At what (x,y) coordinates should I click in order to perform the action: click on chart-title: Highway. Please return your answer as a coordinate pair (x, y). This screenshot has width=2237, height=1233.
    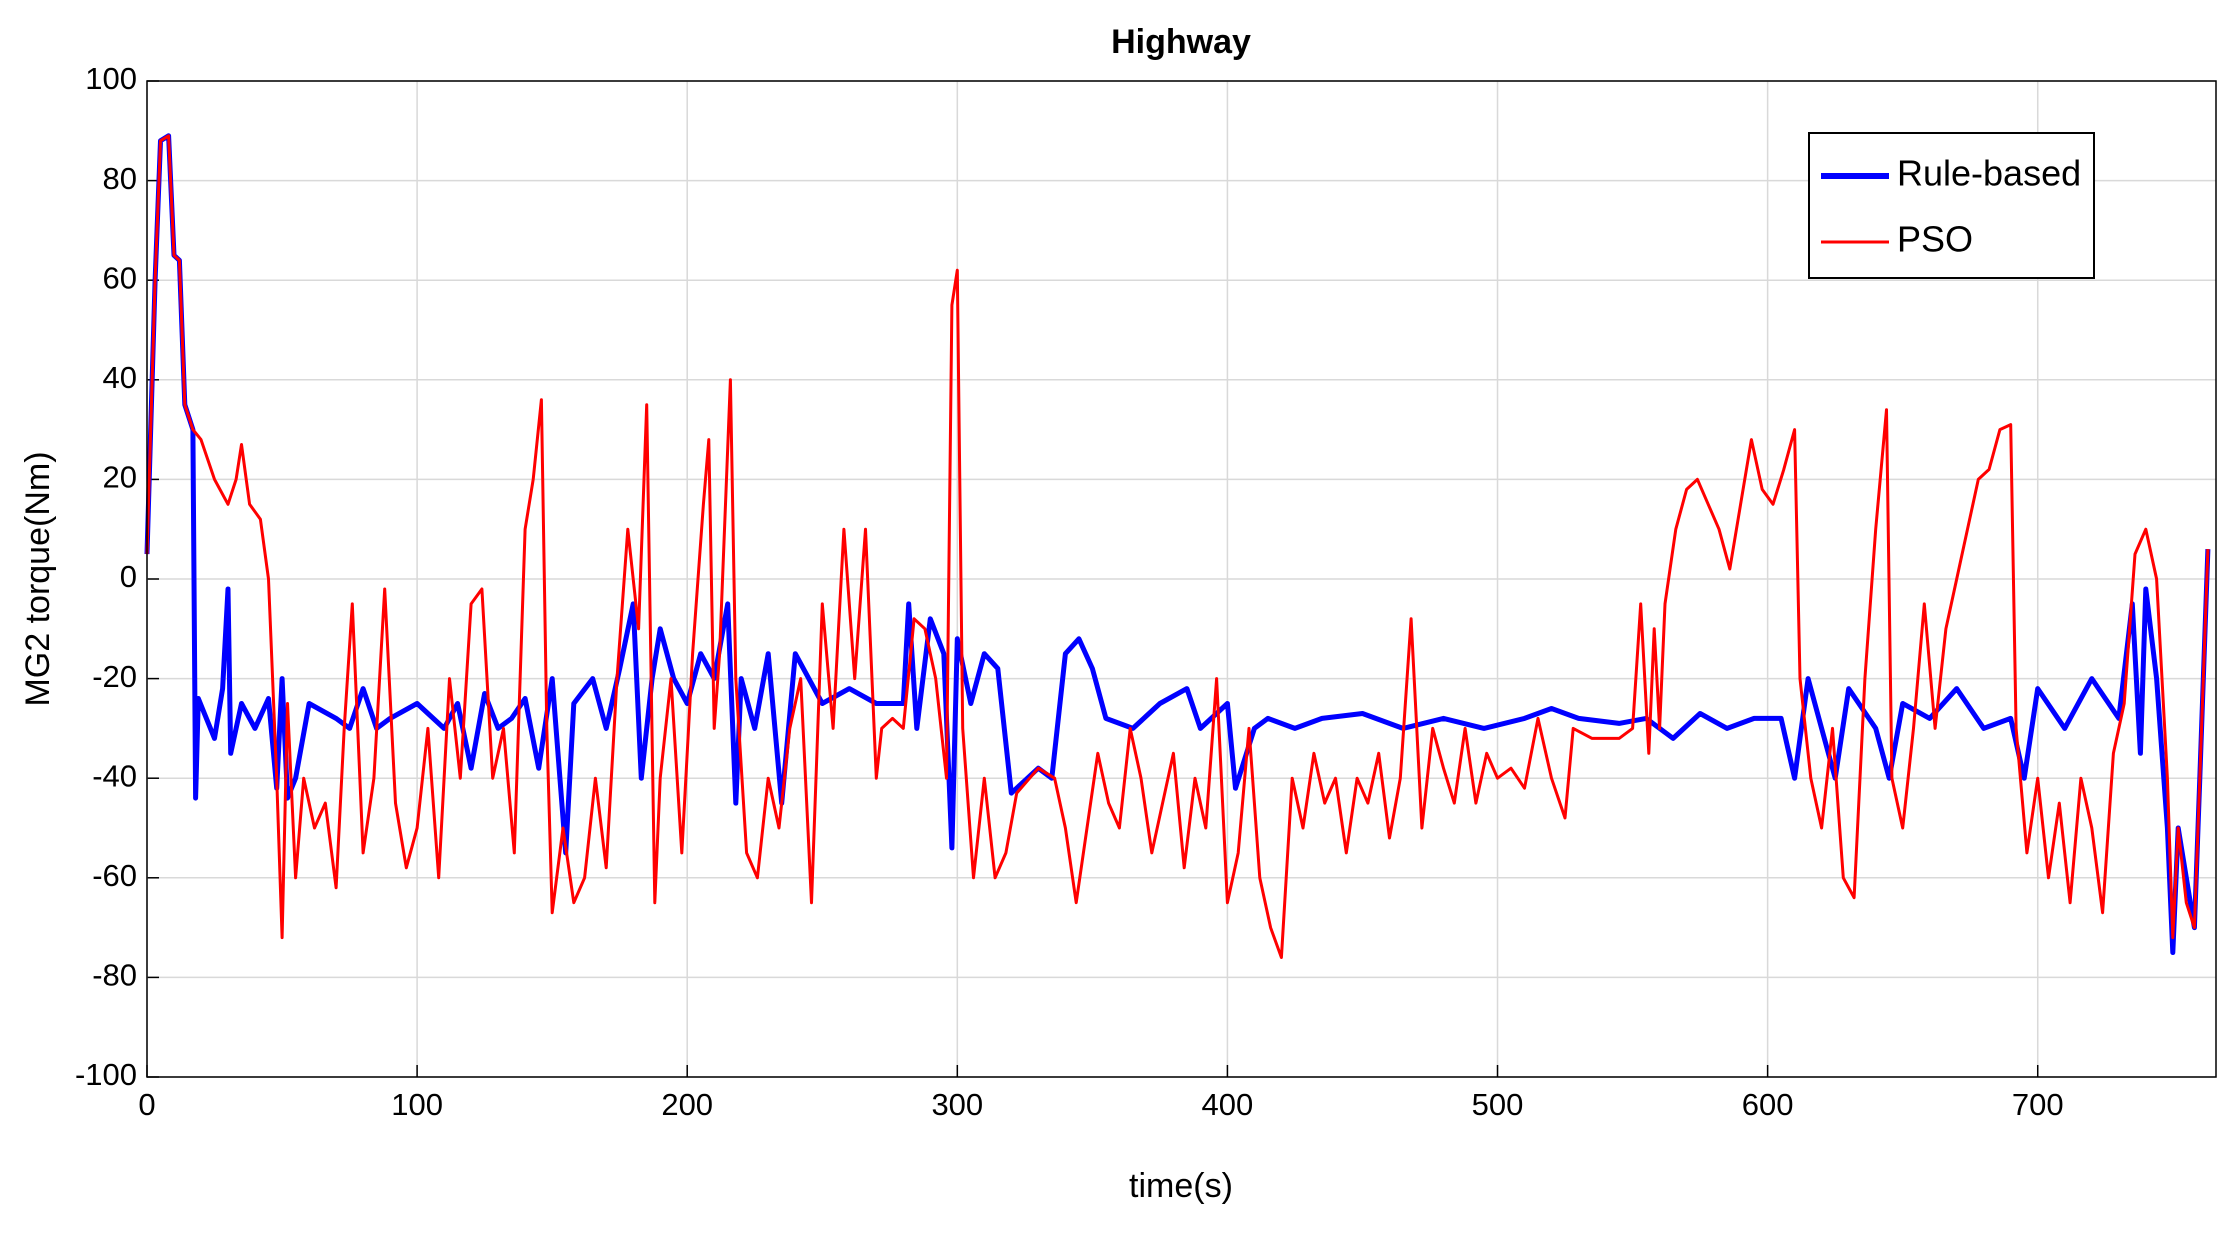
    Looking at the image, I should click on (1181, 42).